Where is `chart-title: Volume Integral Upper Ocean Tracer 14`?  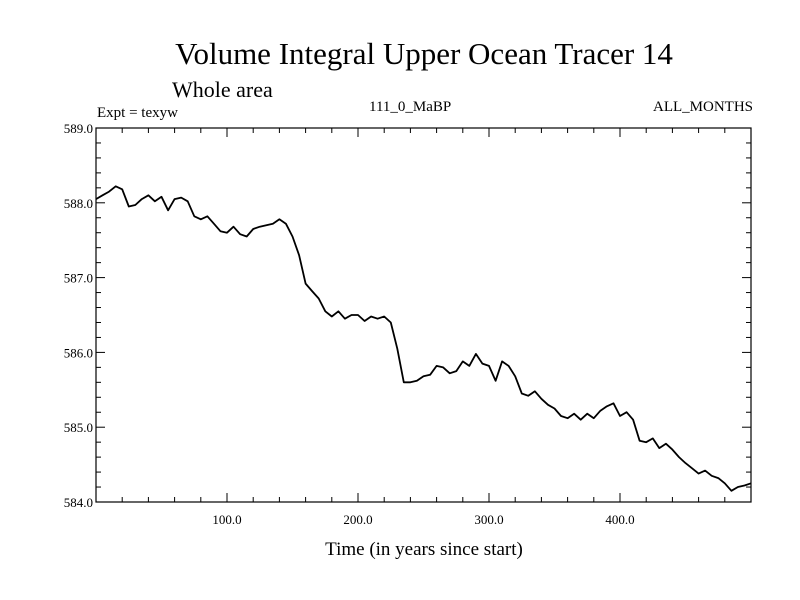 chart-title: Volume Integral Upper Ocean Tracer 14 is located at coordinates (424, 53).